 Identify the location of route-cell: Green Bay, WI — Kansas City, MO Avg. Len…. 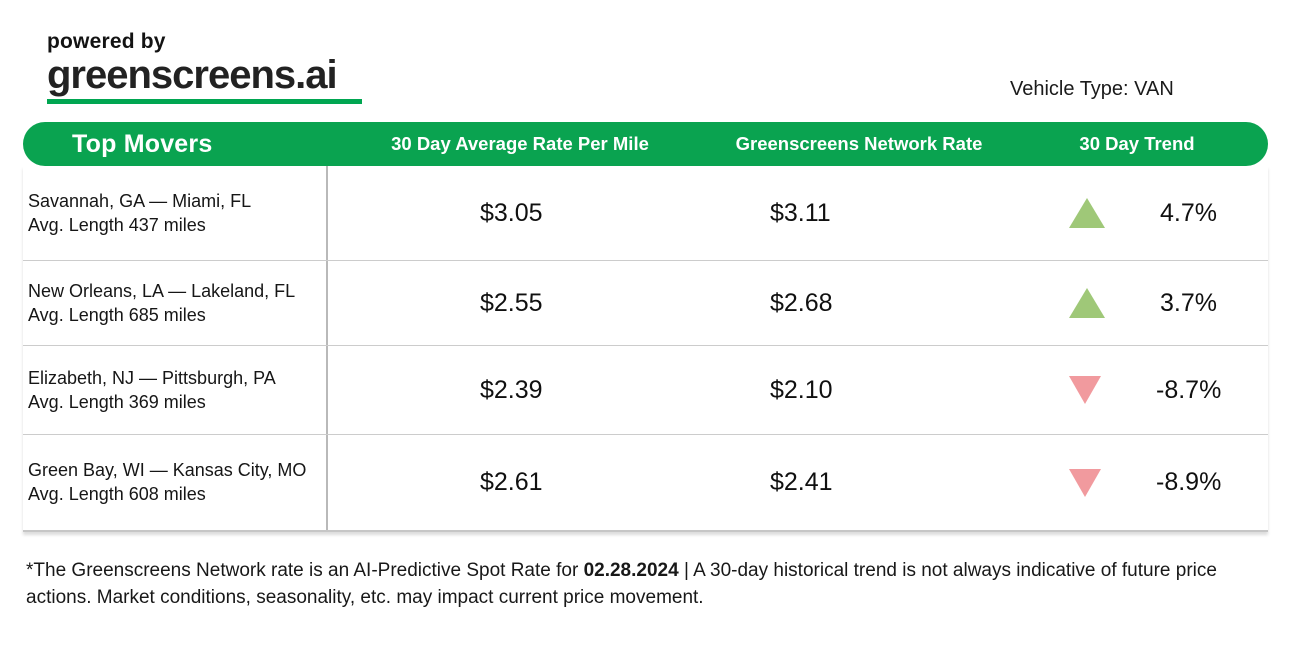
(175, 482).